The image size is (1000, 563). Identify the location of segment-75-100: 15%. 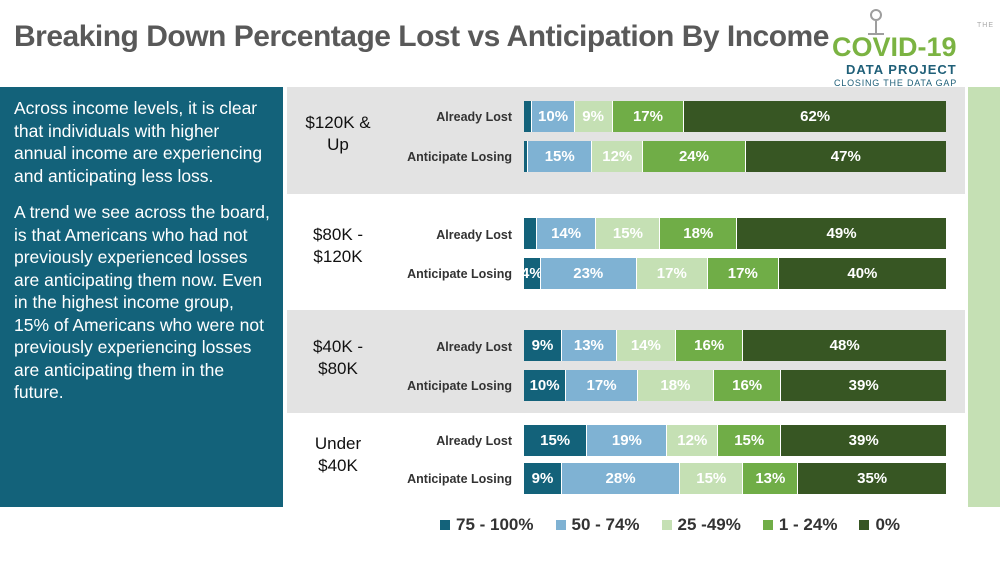
(556, 440).